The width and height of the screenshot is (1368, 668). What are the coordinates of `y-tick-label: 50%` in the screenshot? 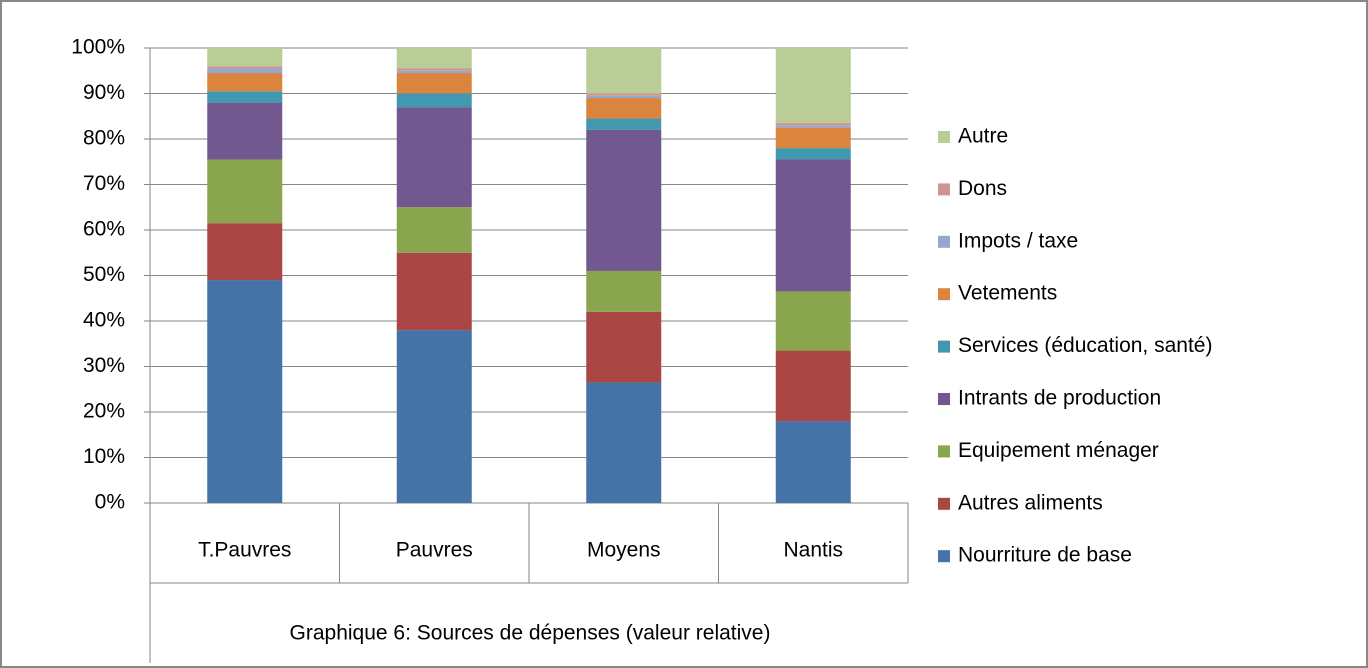 It's located at (104, 274).